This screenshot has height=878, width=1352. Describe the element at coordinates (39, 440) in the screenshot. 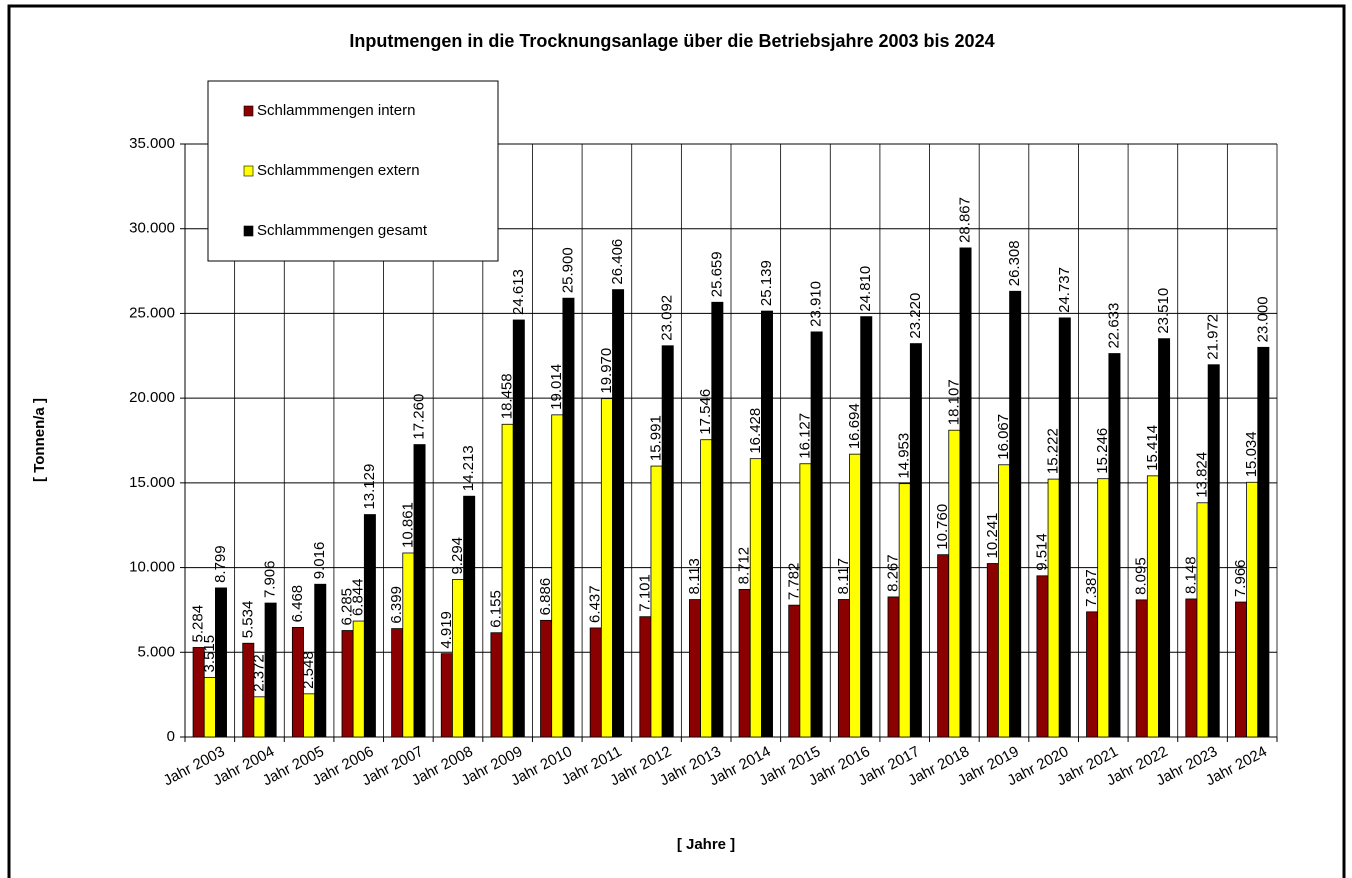

I see `y-axis-title: [ Tonnen/a ]` at that location.